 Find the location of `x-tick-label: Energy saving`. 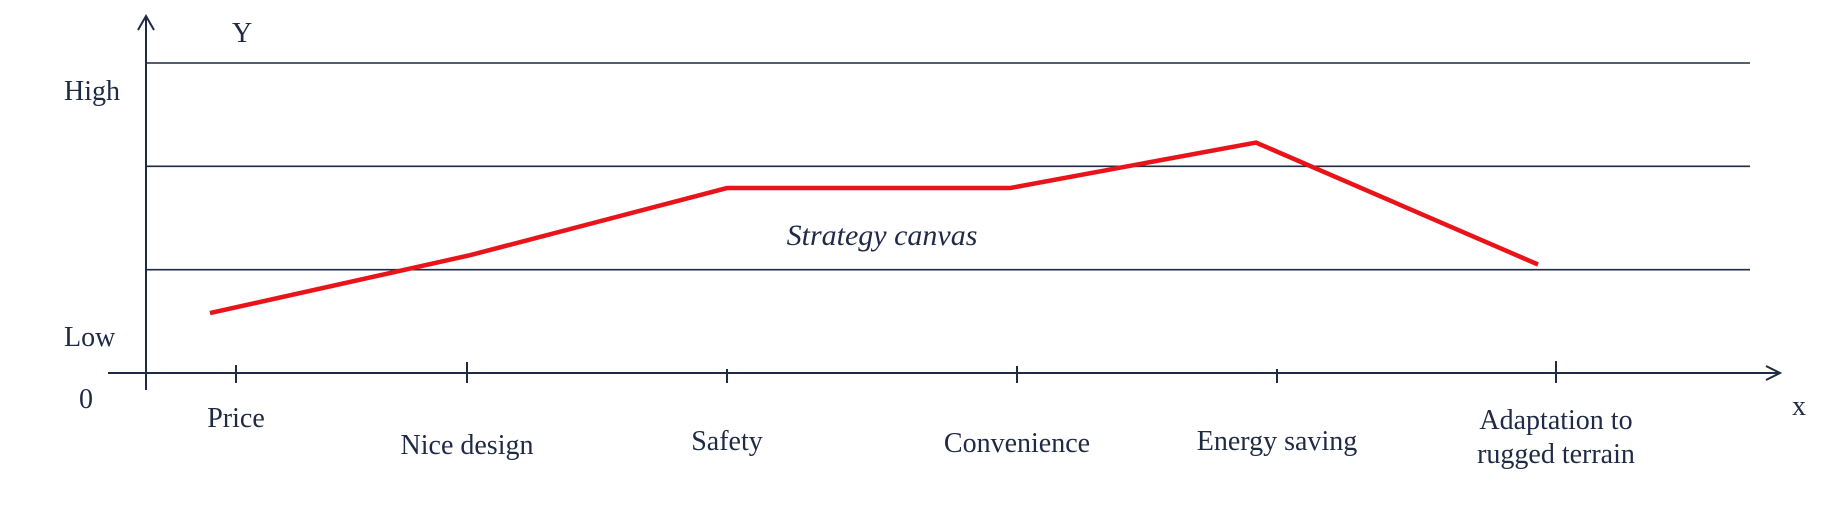

x-tick-label: Energy saving is located at coordinates (1277, 441).